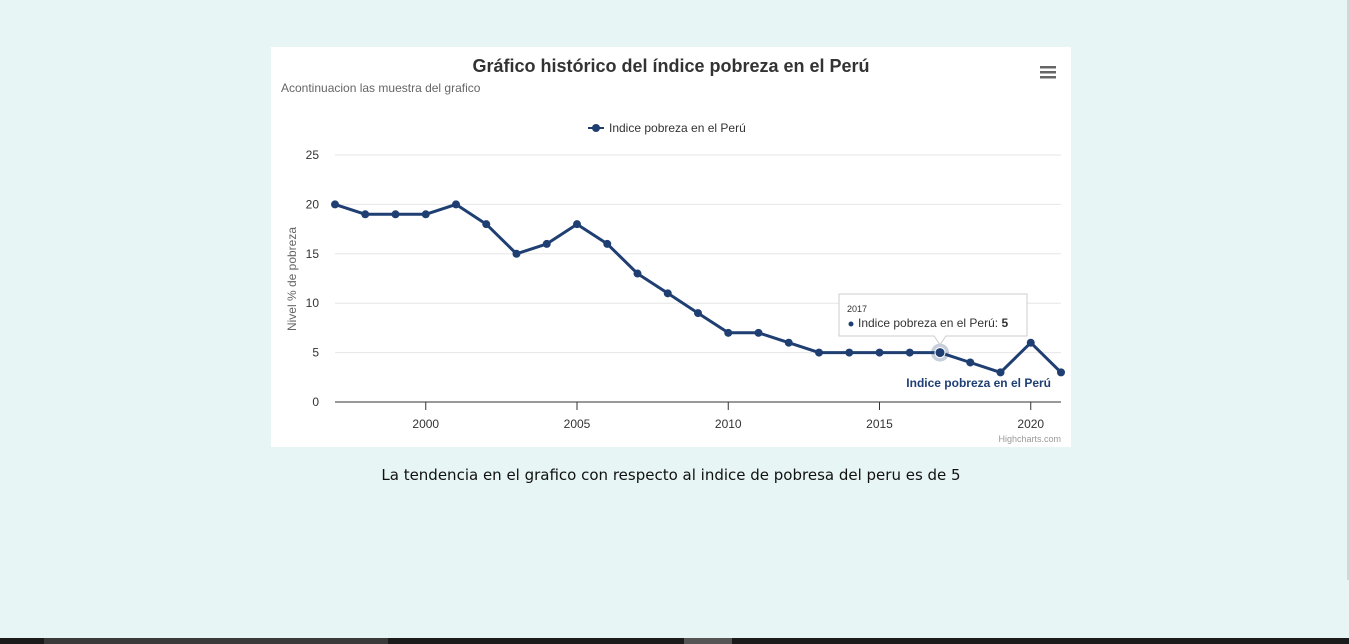  What do you see at coordinates (926, 323) in the screenshot?
I see `tooltip-series-name: Indice pobreza en el Perú` at bounding box center [926, 323].